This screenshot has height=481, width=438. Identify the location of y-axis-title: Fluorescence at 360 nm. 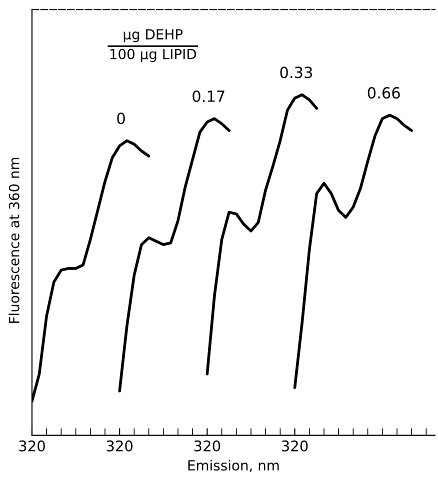
(14, 240).